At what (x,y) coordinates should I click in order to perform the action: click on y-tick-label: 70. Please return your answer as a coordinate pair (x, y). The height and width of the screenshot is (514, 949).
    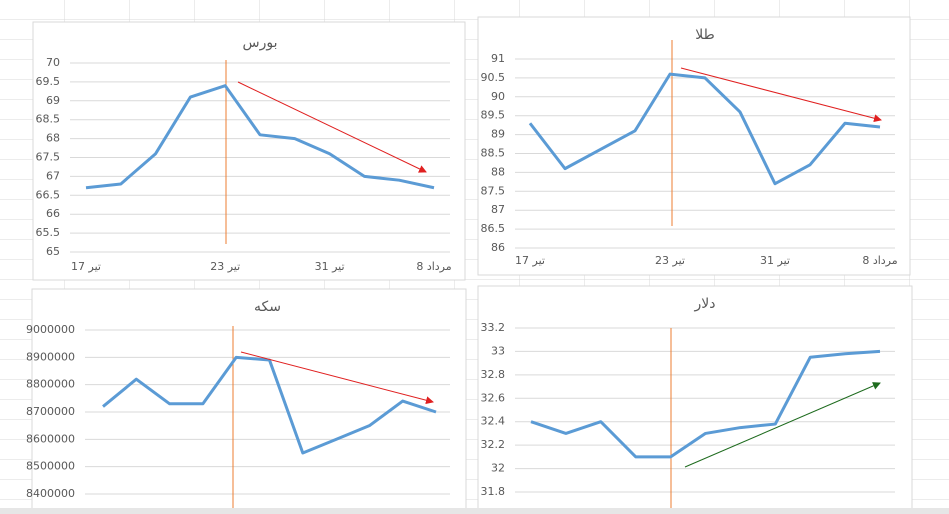
    Looking at the image, I should click on (53, 62).